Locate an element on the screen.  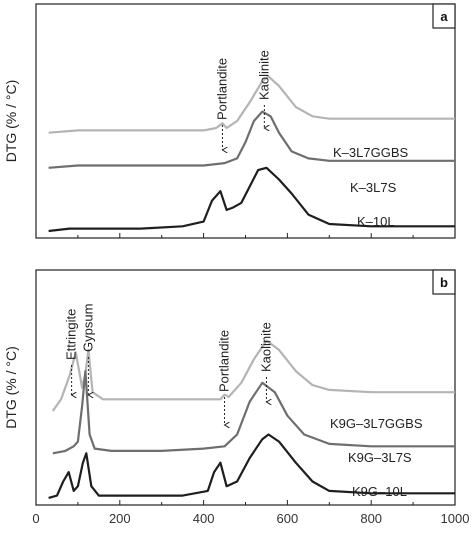
series-label: K–3L7S is located at coordinates (373, 187).